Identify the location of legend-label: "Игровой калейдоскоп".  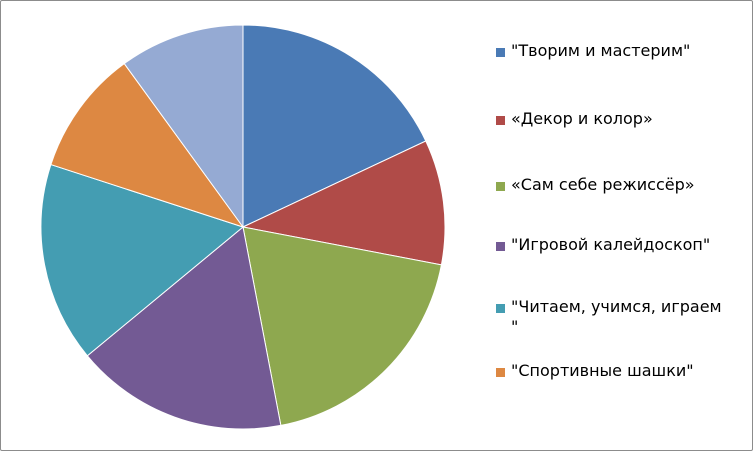
(611, 244).